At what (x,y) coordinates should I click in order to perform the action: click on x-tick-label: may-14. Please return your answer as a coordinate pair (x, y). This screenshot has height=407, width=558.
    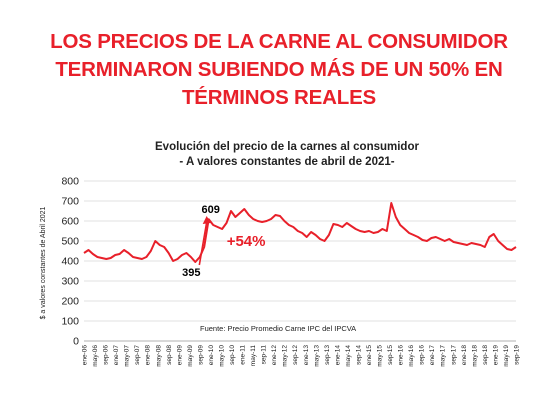
    Looking at the image, I should click on (348, 356).